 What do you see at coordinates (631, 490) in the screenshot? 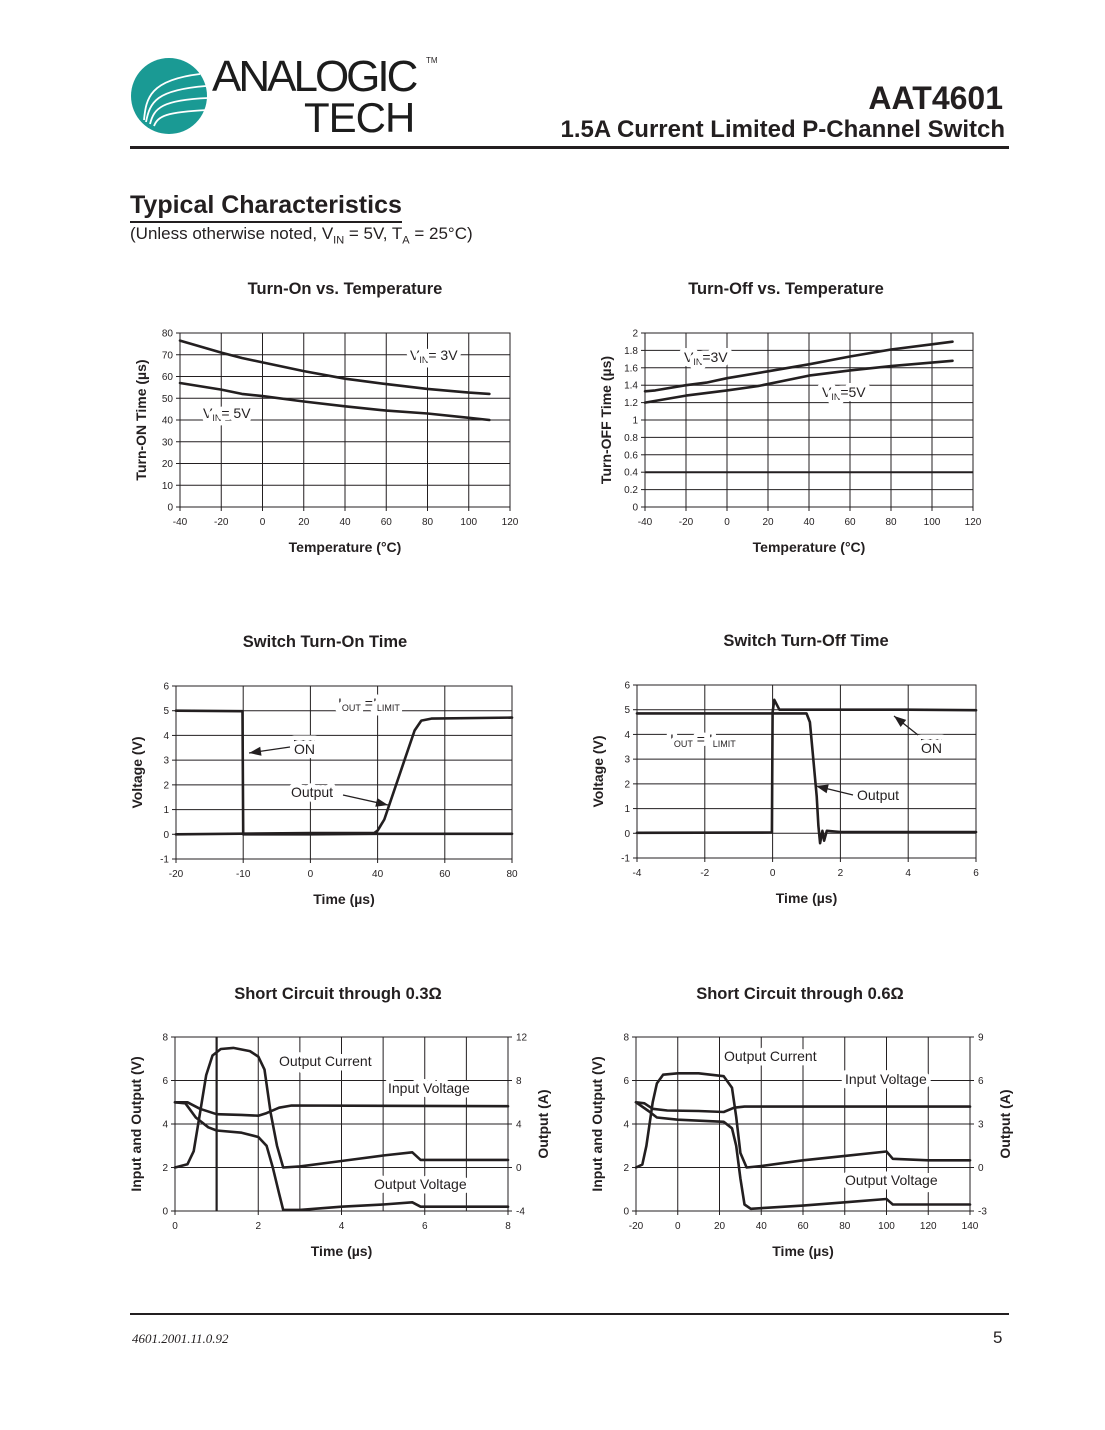
I see `y-tick-label: 0.2` at bounding box center [631, 490].